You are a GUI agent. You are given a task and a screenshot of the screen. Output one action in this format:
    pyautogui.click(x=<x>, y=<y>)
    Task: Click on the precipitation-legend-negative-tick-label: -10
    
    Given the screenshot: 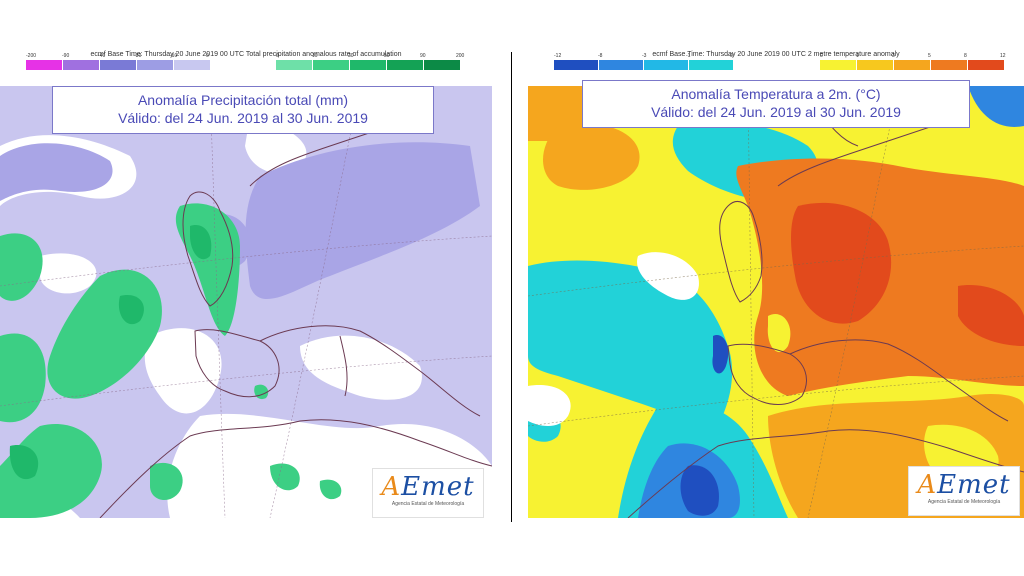 What is the action you would take?
    pyautogui.click(x=174, y=56)
    